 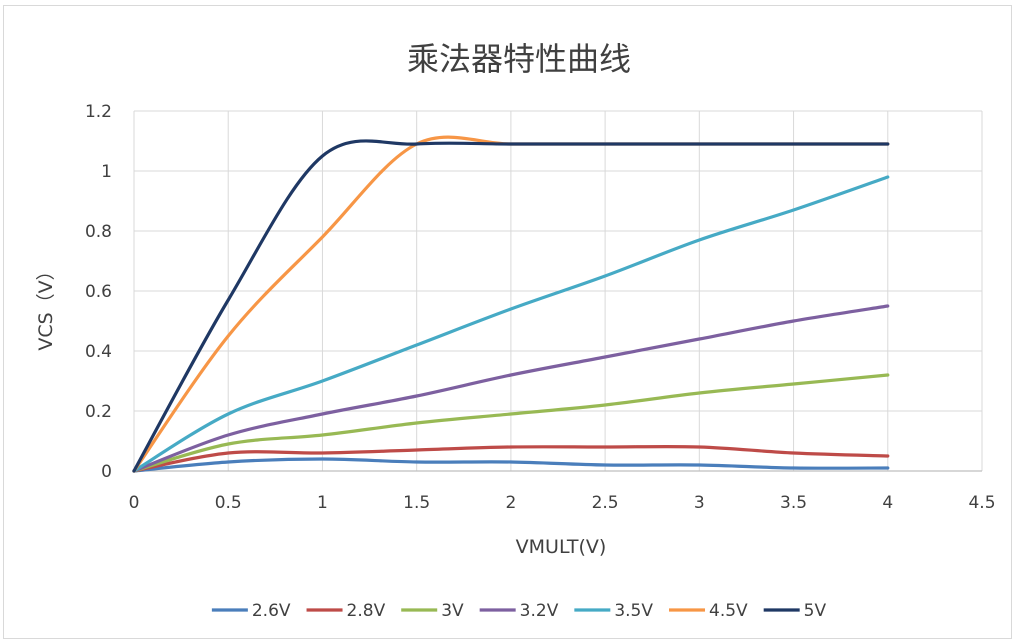 I want to click on y-tick-label: 0.2, so click(x=98, y=412).